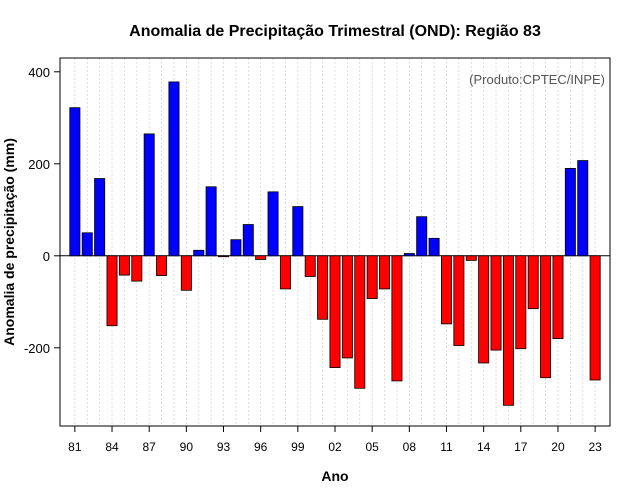 This screenshot has width=640, height=500. What do you see at coordinates (46, 256) in the screenshot?
I see `y-tick-label: 0` at bounding box center [46, 256].